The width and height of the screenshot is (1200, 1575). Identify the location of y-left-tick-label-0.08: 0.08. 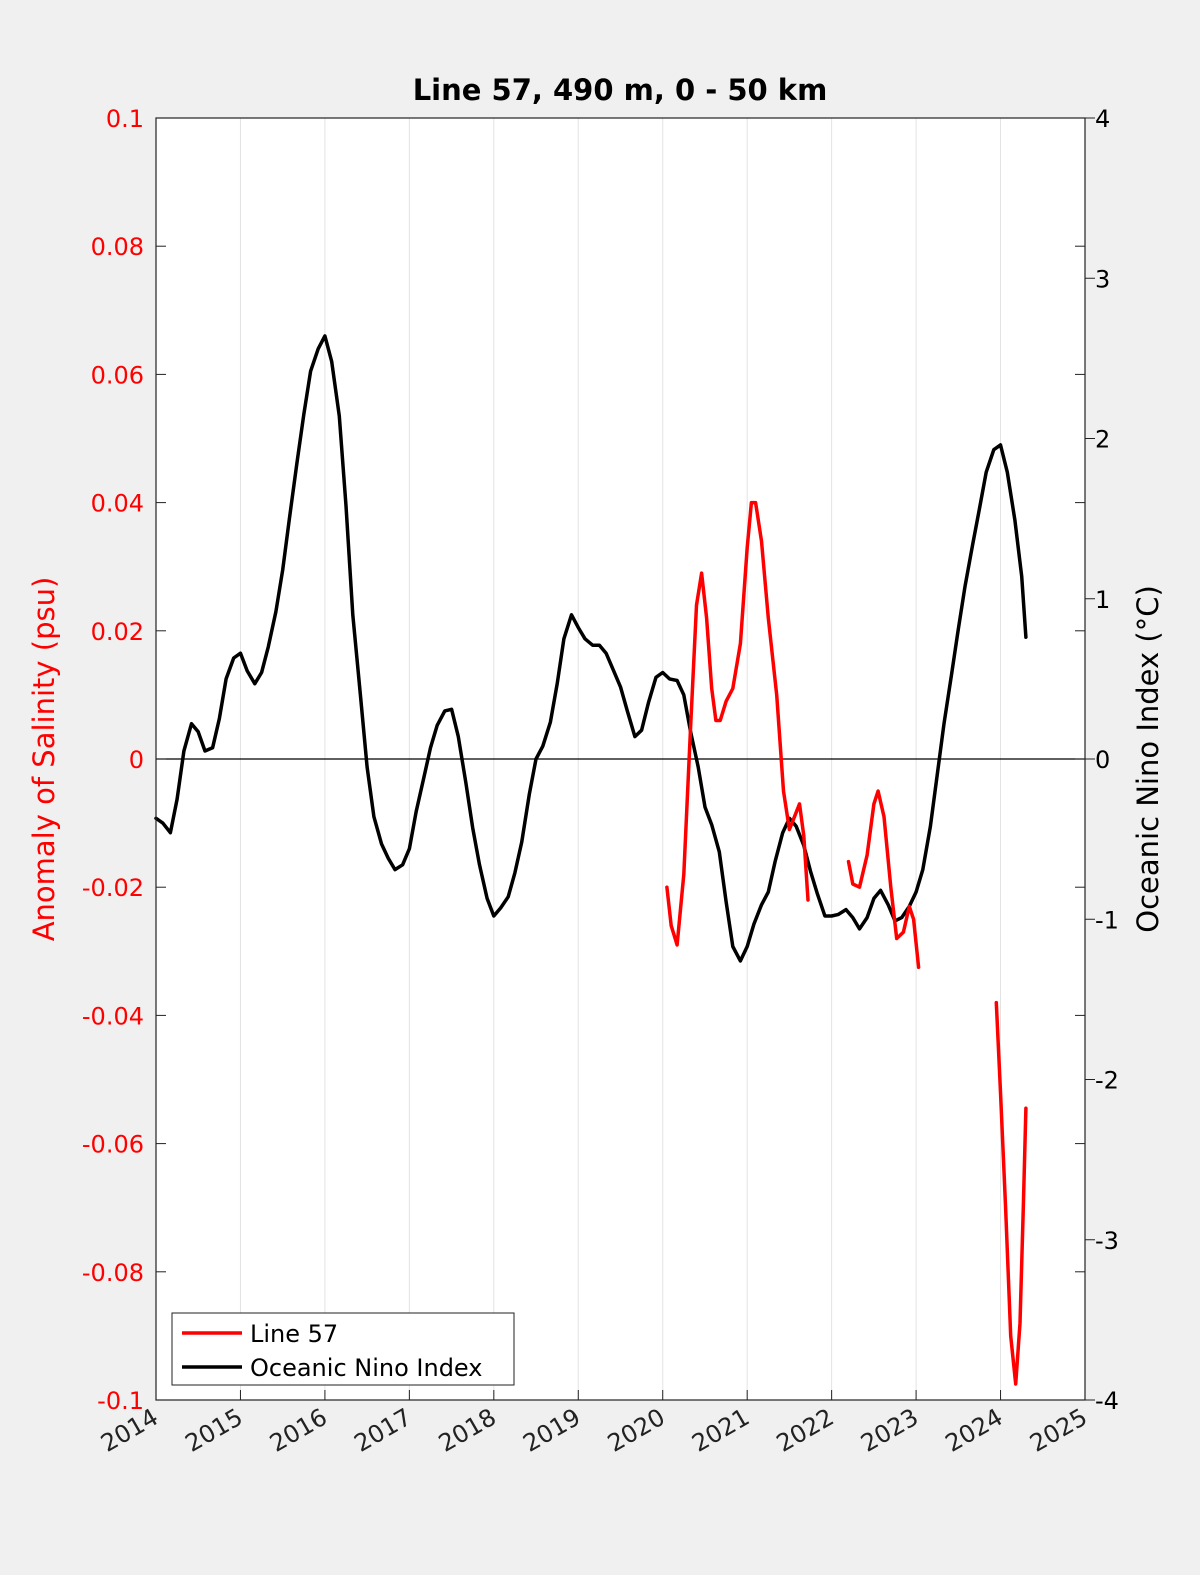
(117, 247).